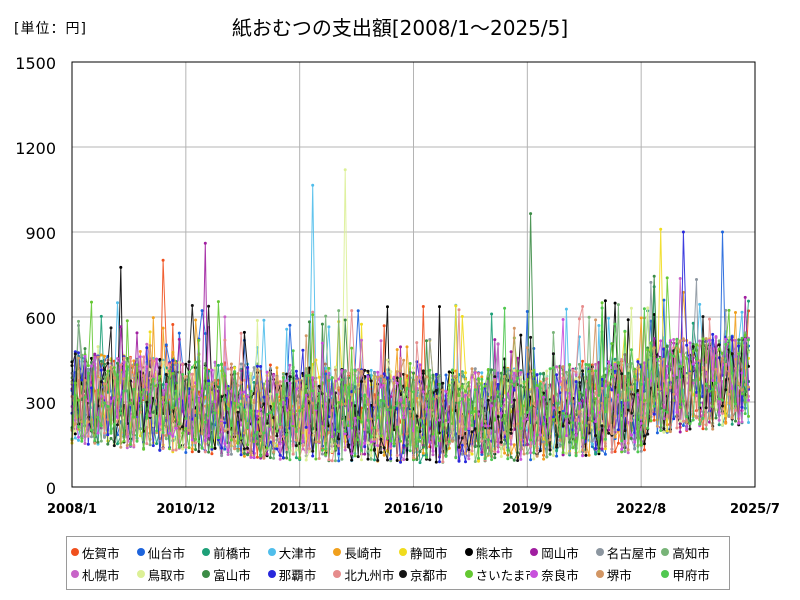  Describe the element at coordinates (468, 574) in the screenshot. I see `legend-marker` at that location.